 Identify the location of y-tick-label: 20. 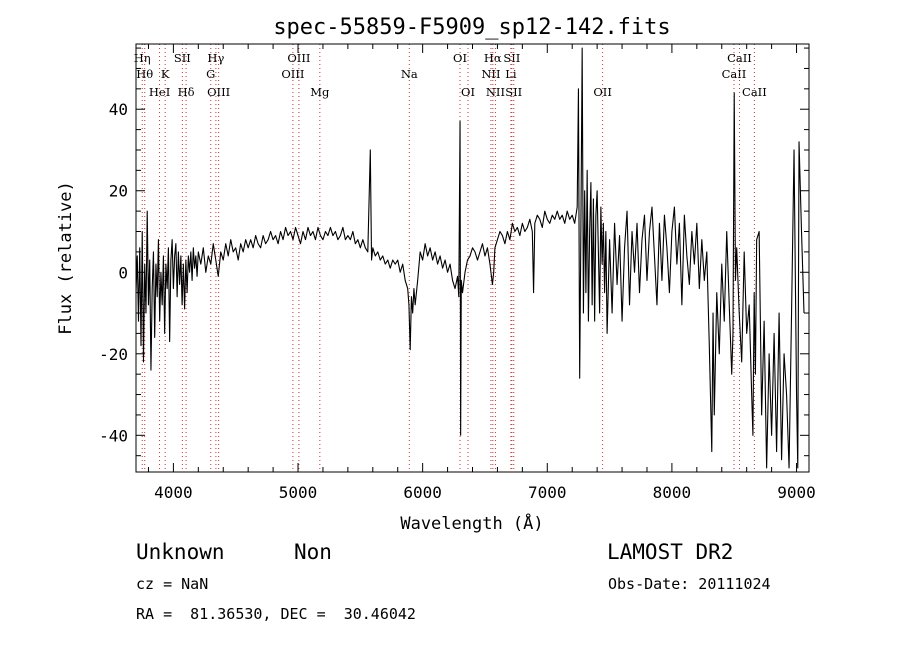
(118, 191).